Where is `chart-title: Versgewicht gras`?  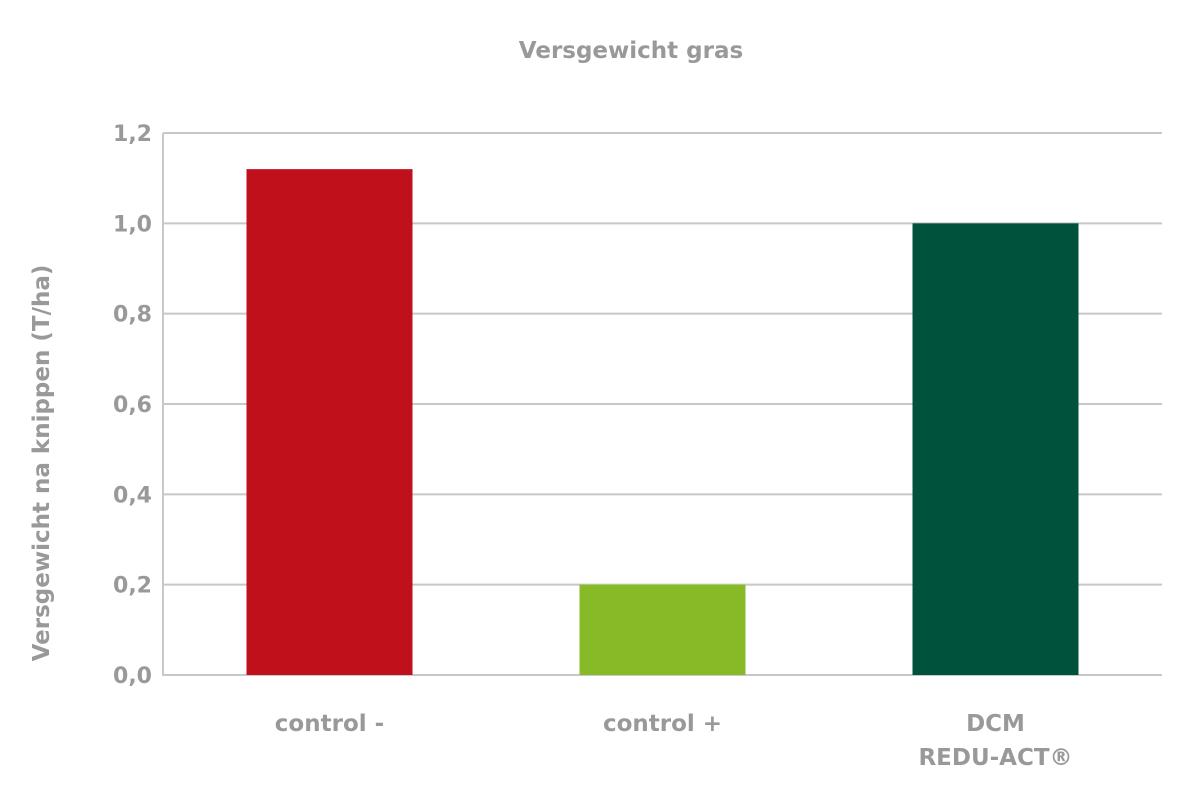 chart-title: Versgewicht gras is located at coordinates (631, 51).